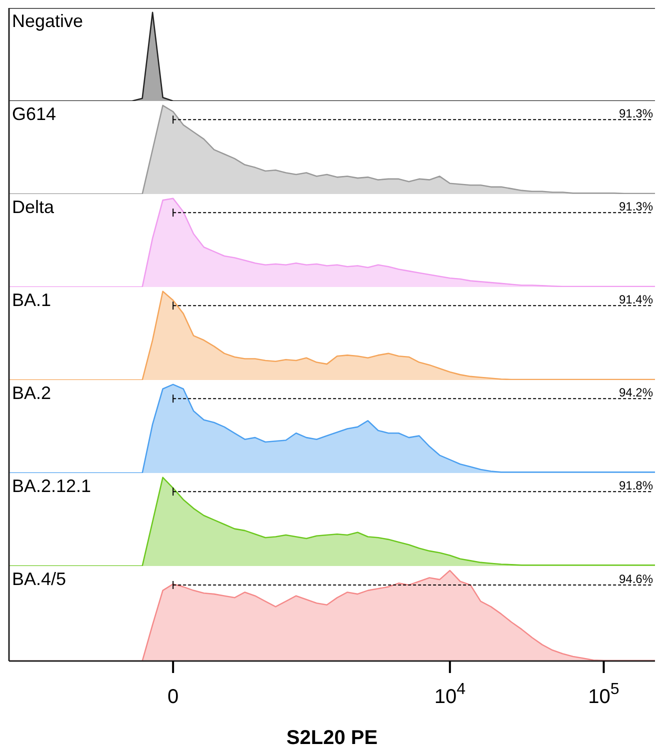 The image size is (659, 751). I want to click on chart-title: BA.2, so click(32, 393).